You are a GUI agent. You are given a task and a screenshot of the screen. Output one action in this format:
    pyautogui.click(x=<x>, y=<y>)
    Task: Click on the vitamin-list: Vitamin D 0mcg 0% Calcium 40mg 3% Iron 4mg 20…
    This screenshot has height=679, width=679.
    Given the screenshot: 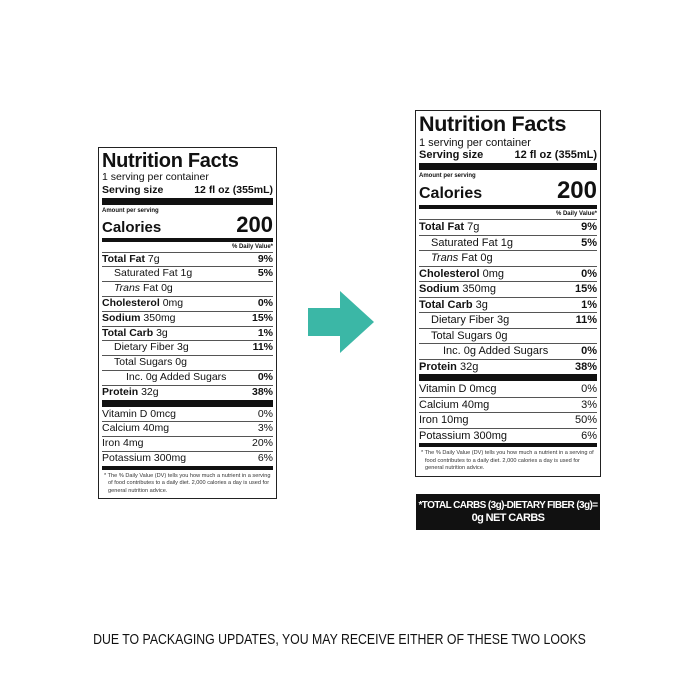 What is the action you would take?
    pyautogui.click(x=187, y=437)
    